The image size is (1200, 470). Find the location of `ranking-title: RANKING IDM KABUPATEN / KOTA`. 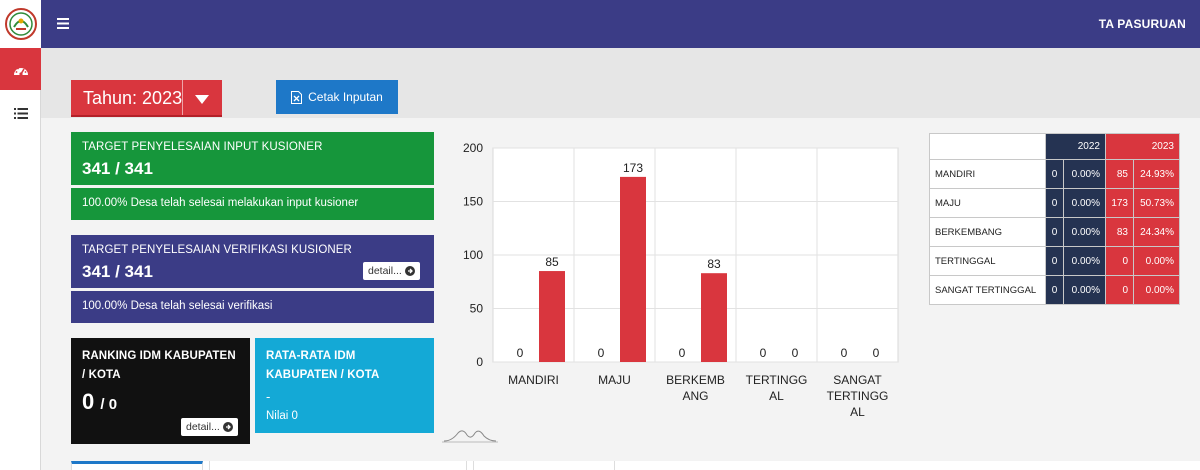

ranking-title: RANKING IDM KABUPATEN / KOTA is located at coordinates (159, 365).